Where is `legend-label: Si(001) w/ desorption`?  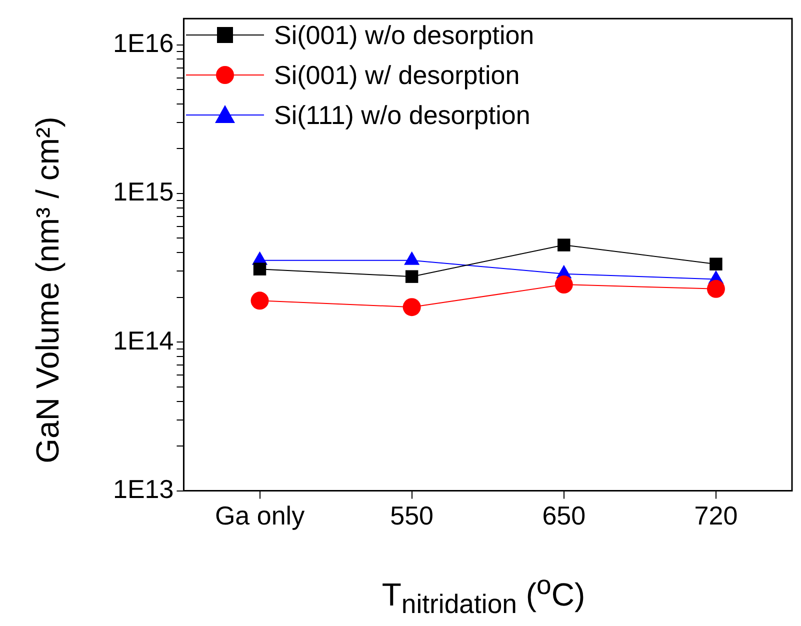 legend-label: Si(001) w/ desorption is located at coordinates (397, 75).